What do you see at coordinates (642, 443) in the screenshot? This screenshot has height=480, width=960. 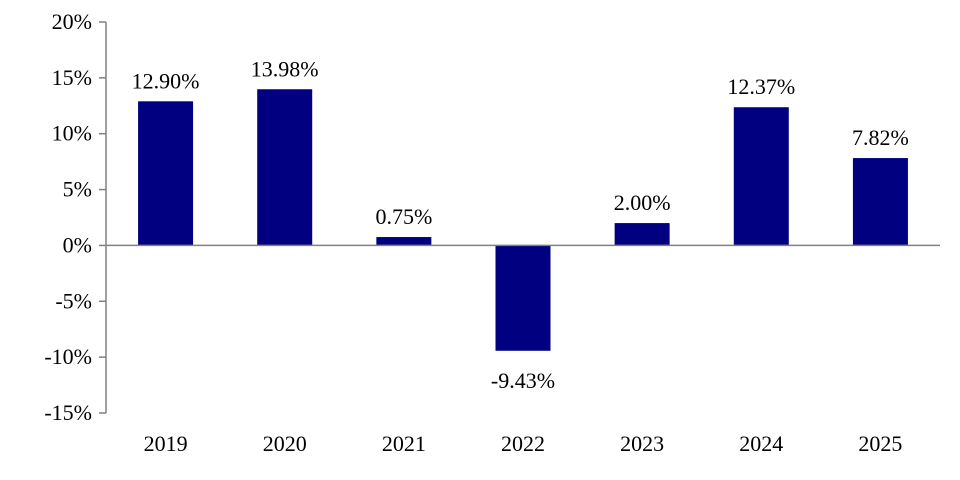 I see `x-tick-label: 2023` at bounding box center [642, 443].